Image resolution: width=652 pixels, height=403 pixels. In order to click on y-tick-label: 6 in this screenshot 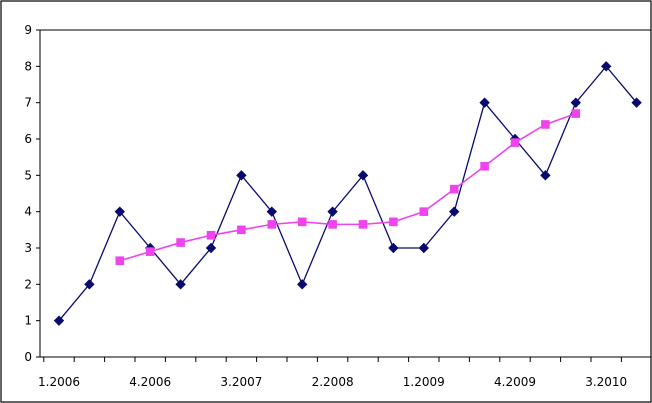, I will do `click(28, 139)`.